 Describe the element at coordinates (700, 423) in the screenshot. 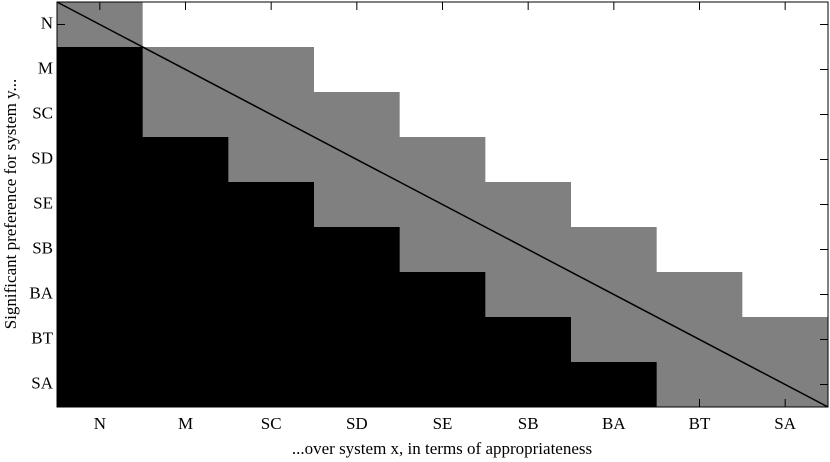

I see `x-tick-label: BT` at that location.